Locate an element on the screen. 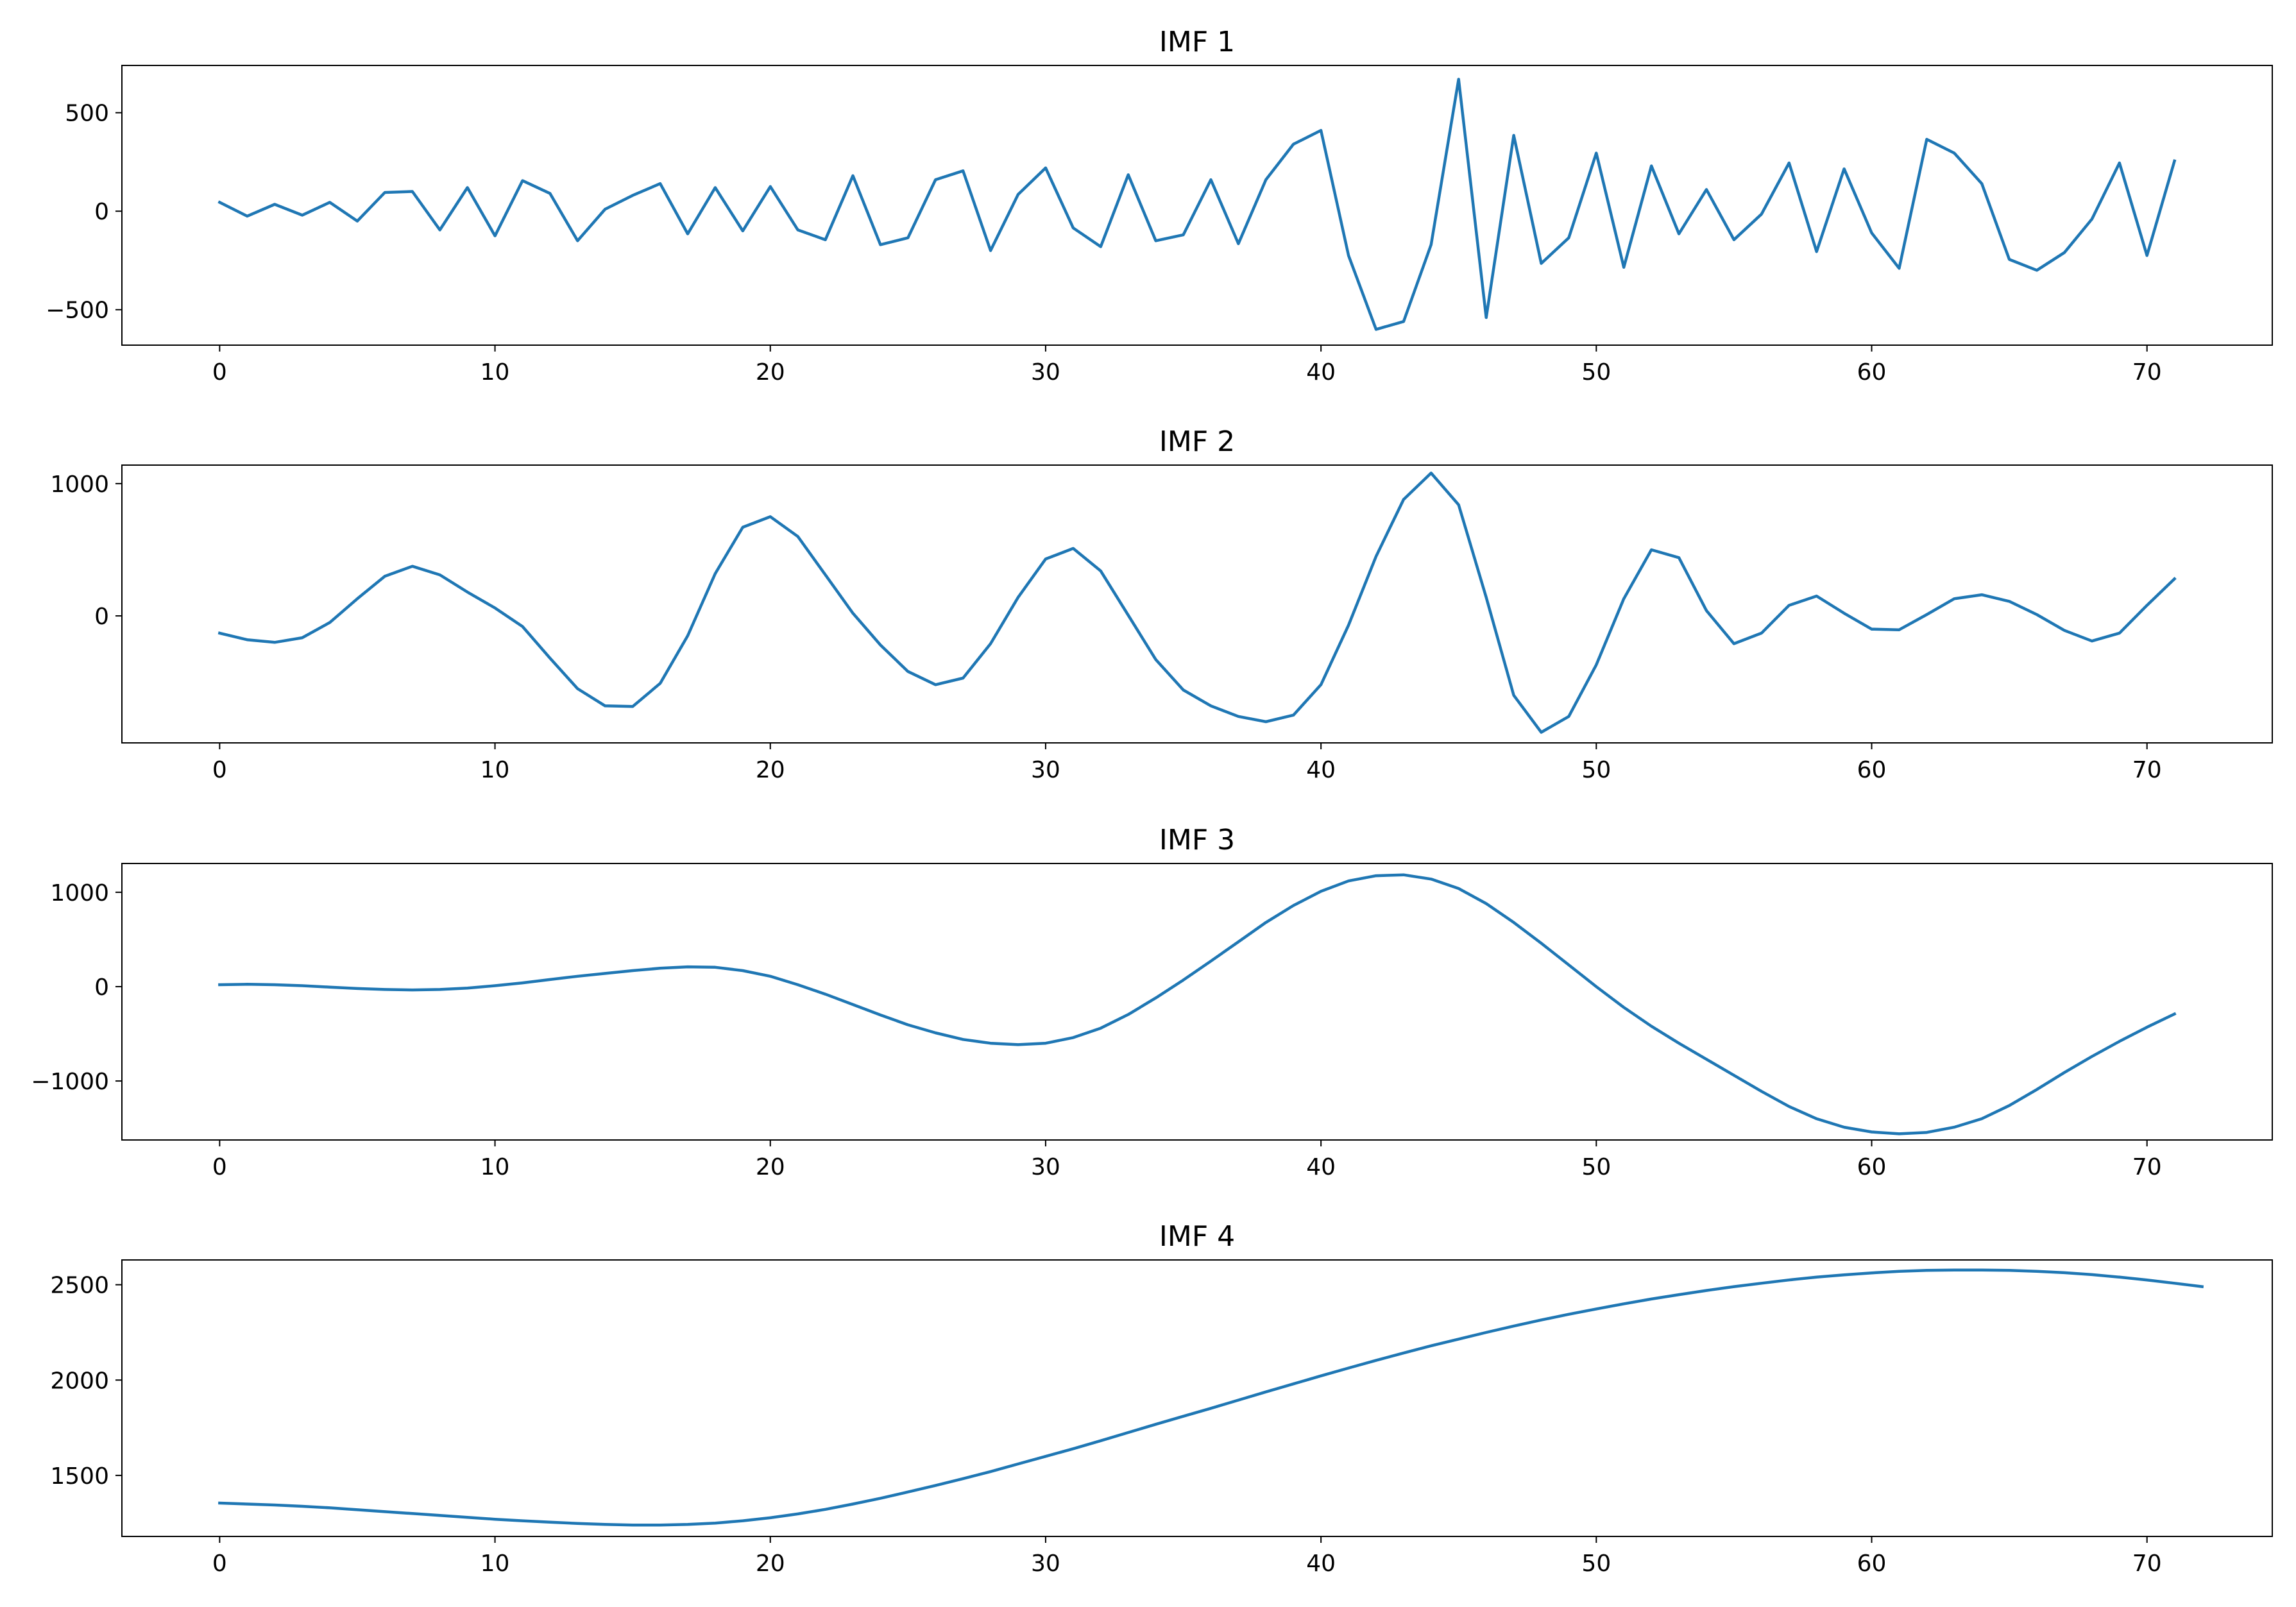 The width and height of the screenshot is (2296, 1607). imf-4-x-tick-label: 10 is located at coordinates (495, 1564).